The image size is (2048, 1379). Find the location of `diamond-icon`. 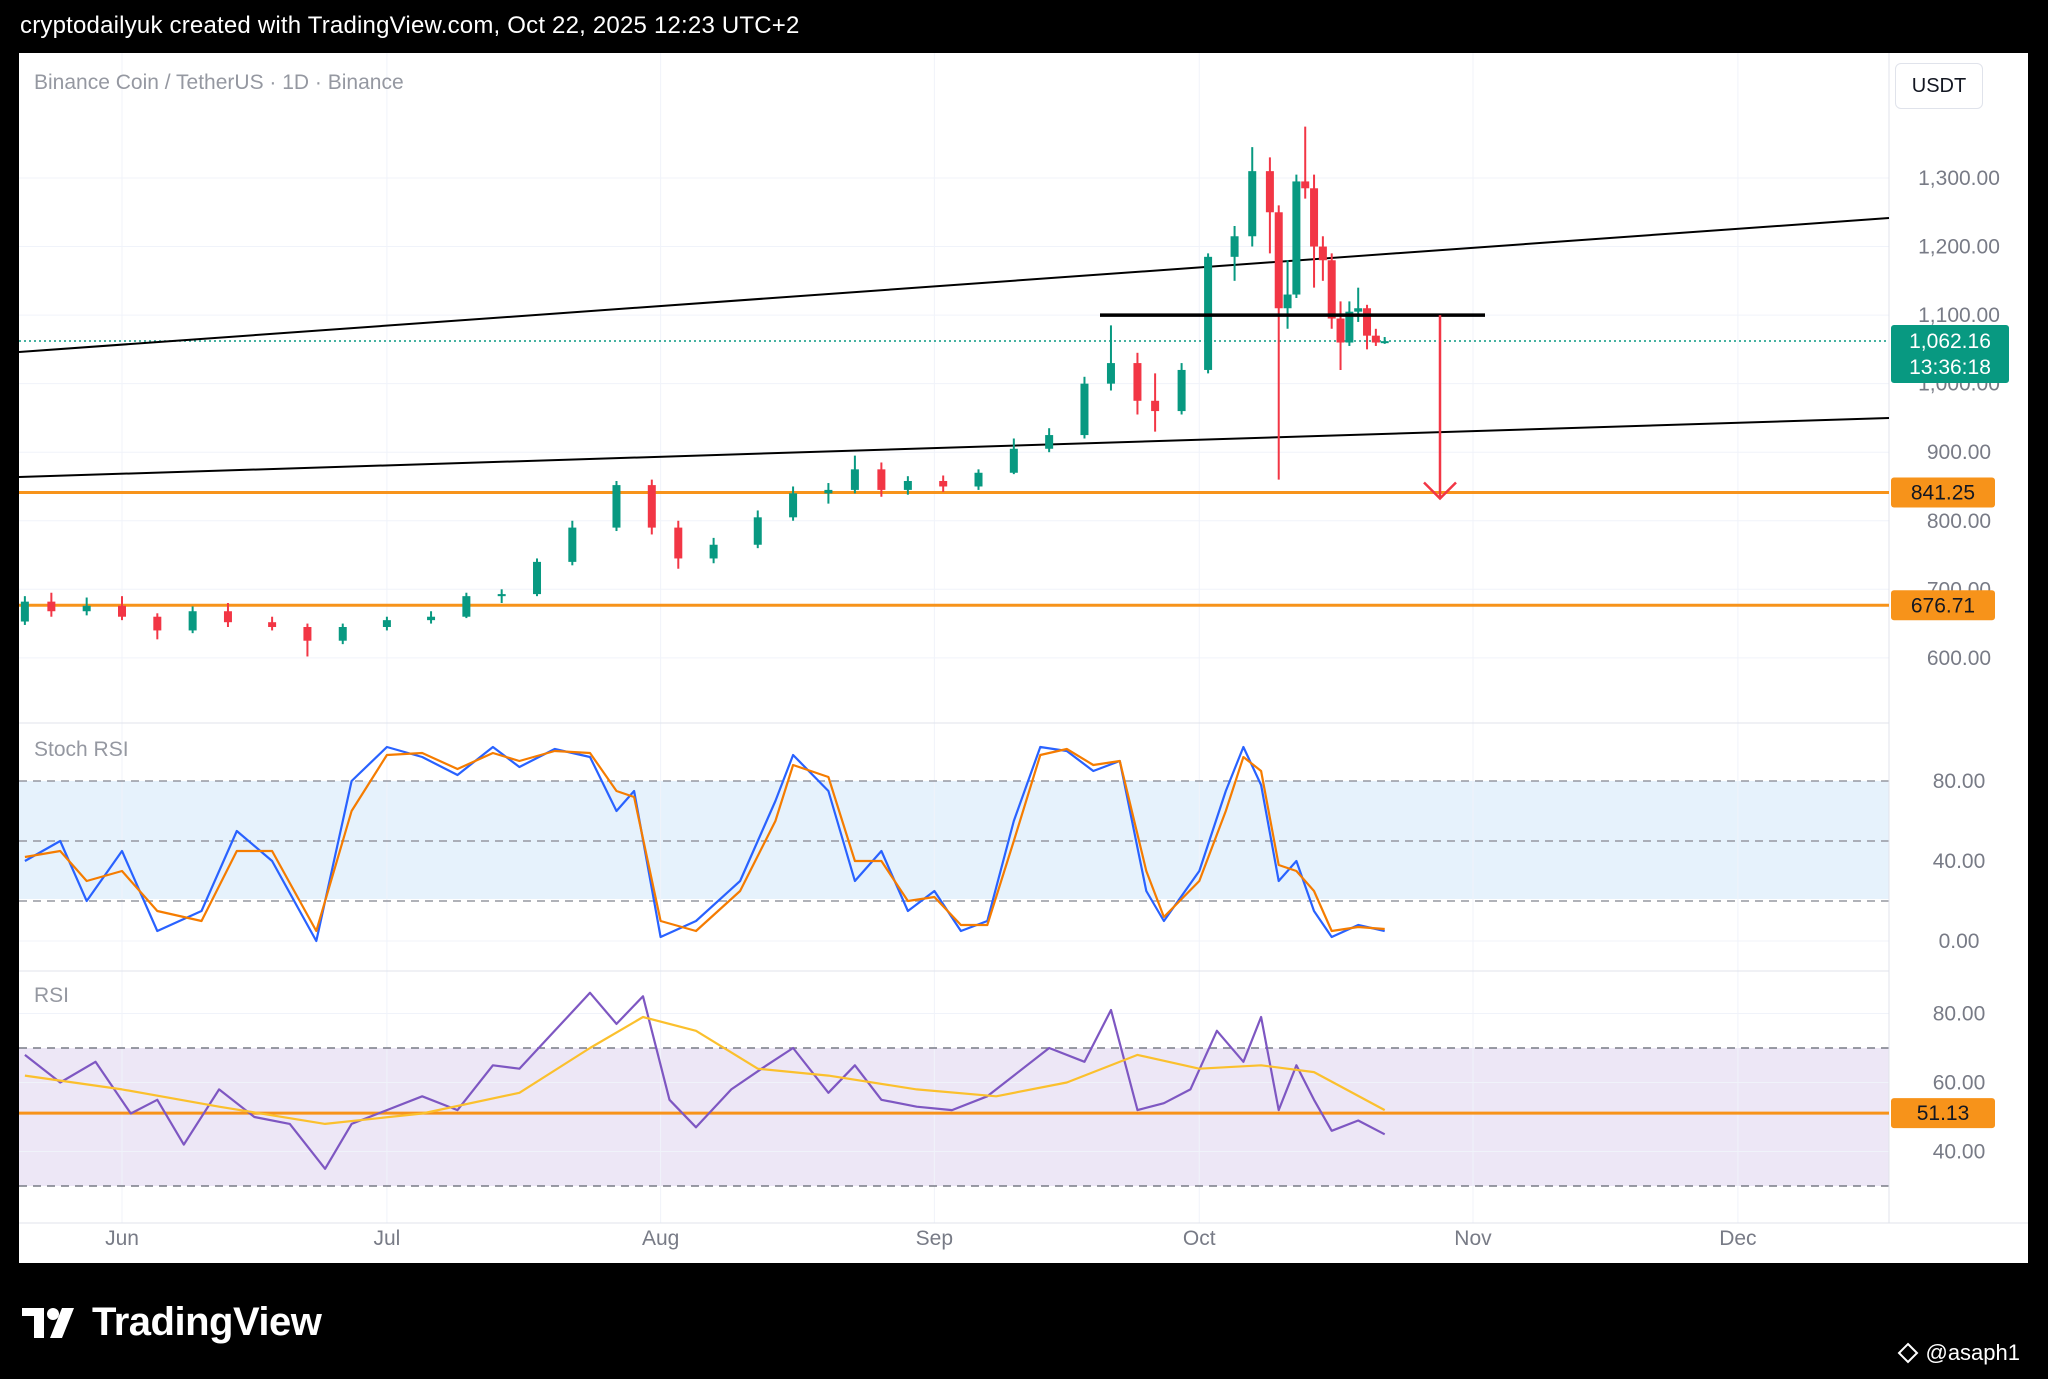

diamond-icon is located at coordinates (1908, 1353).